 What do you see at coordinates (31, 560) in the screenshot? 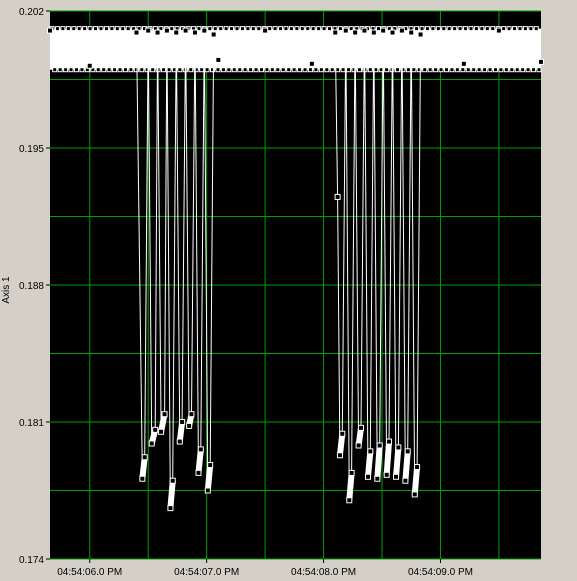
I see `y-tick-label: 0.174` at bounding box center [31, 560].